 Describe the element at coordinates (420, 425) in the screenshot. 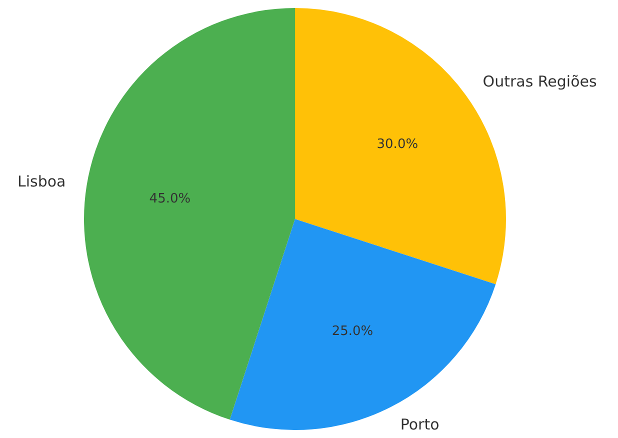

I see `slice-label: Porto` at that location.